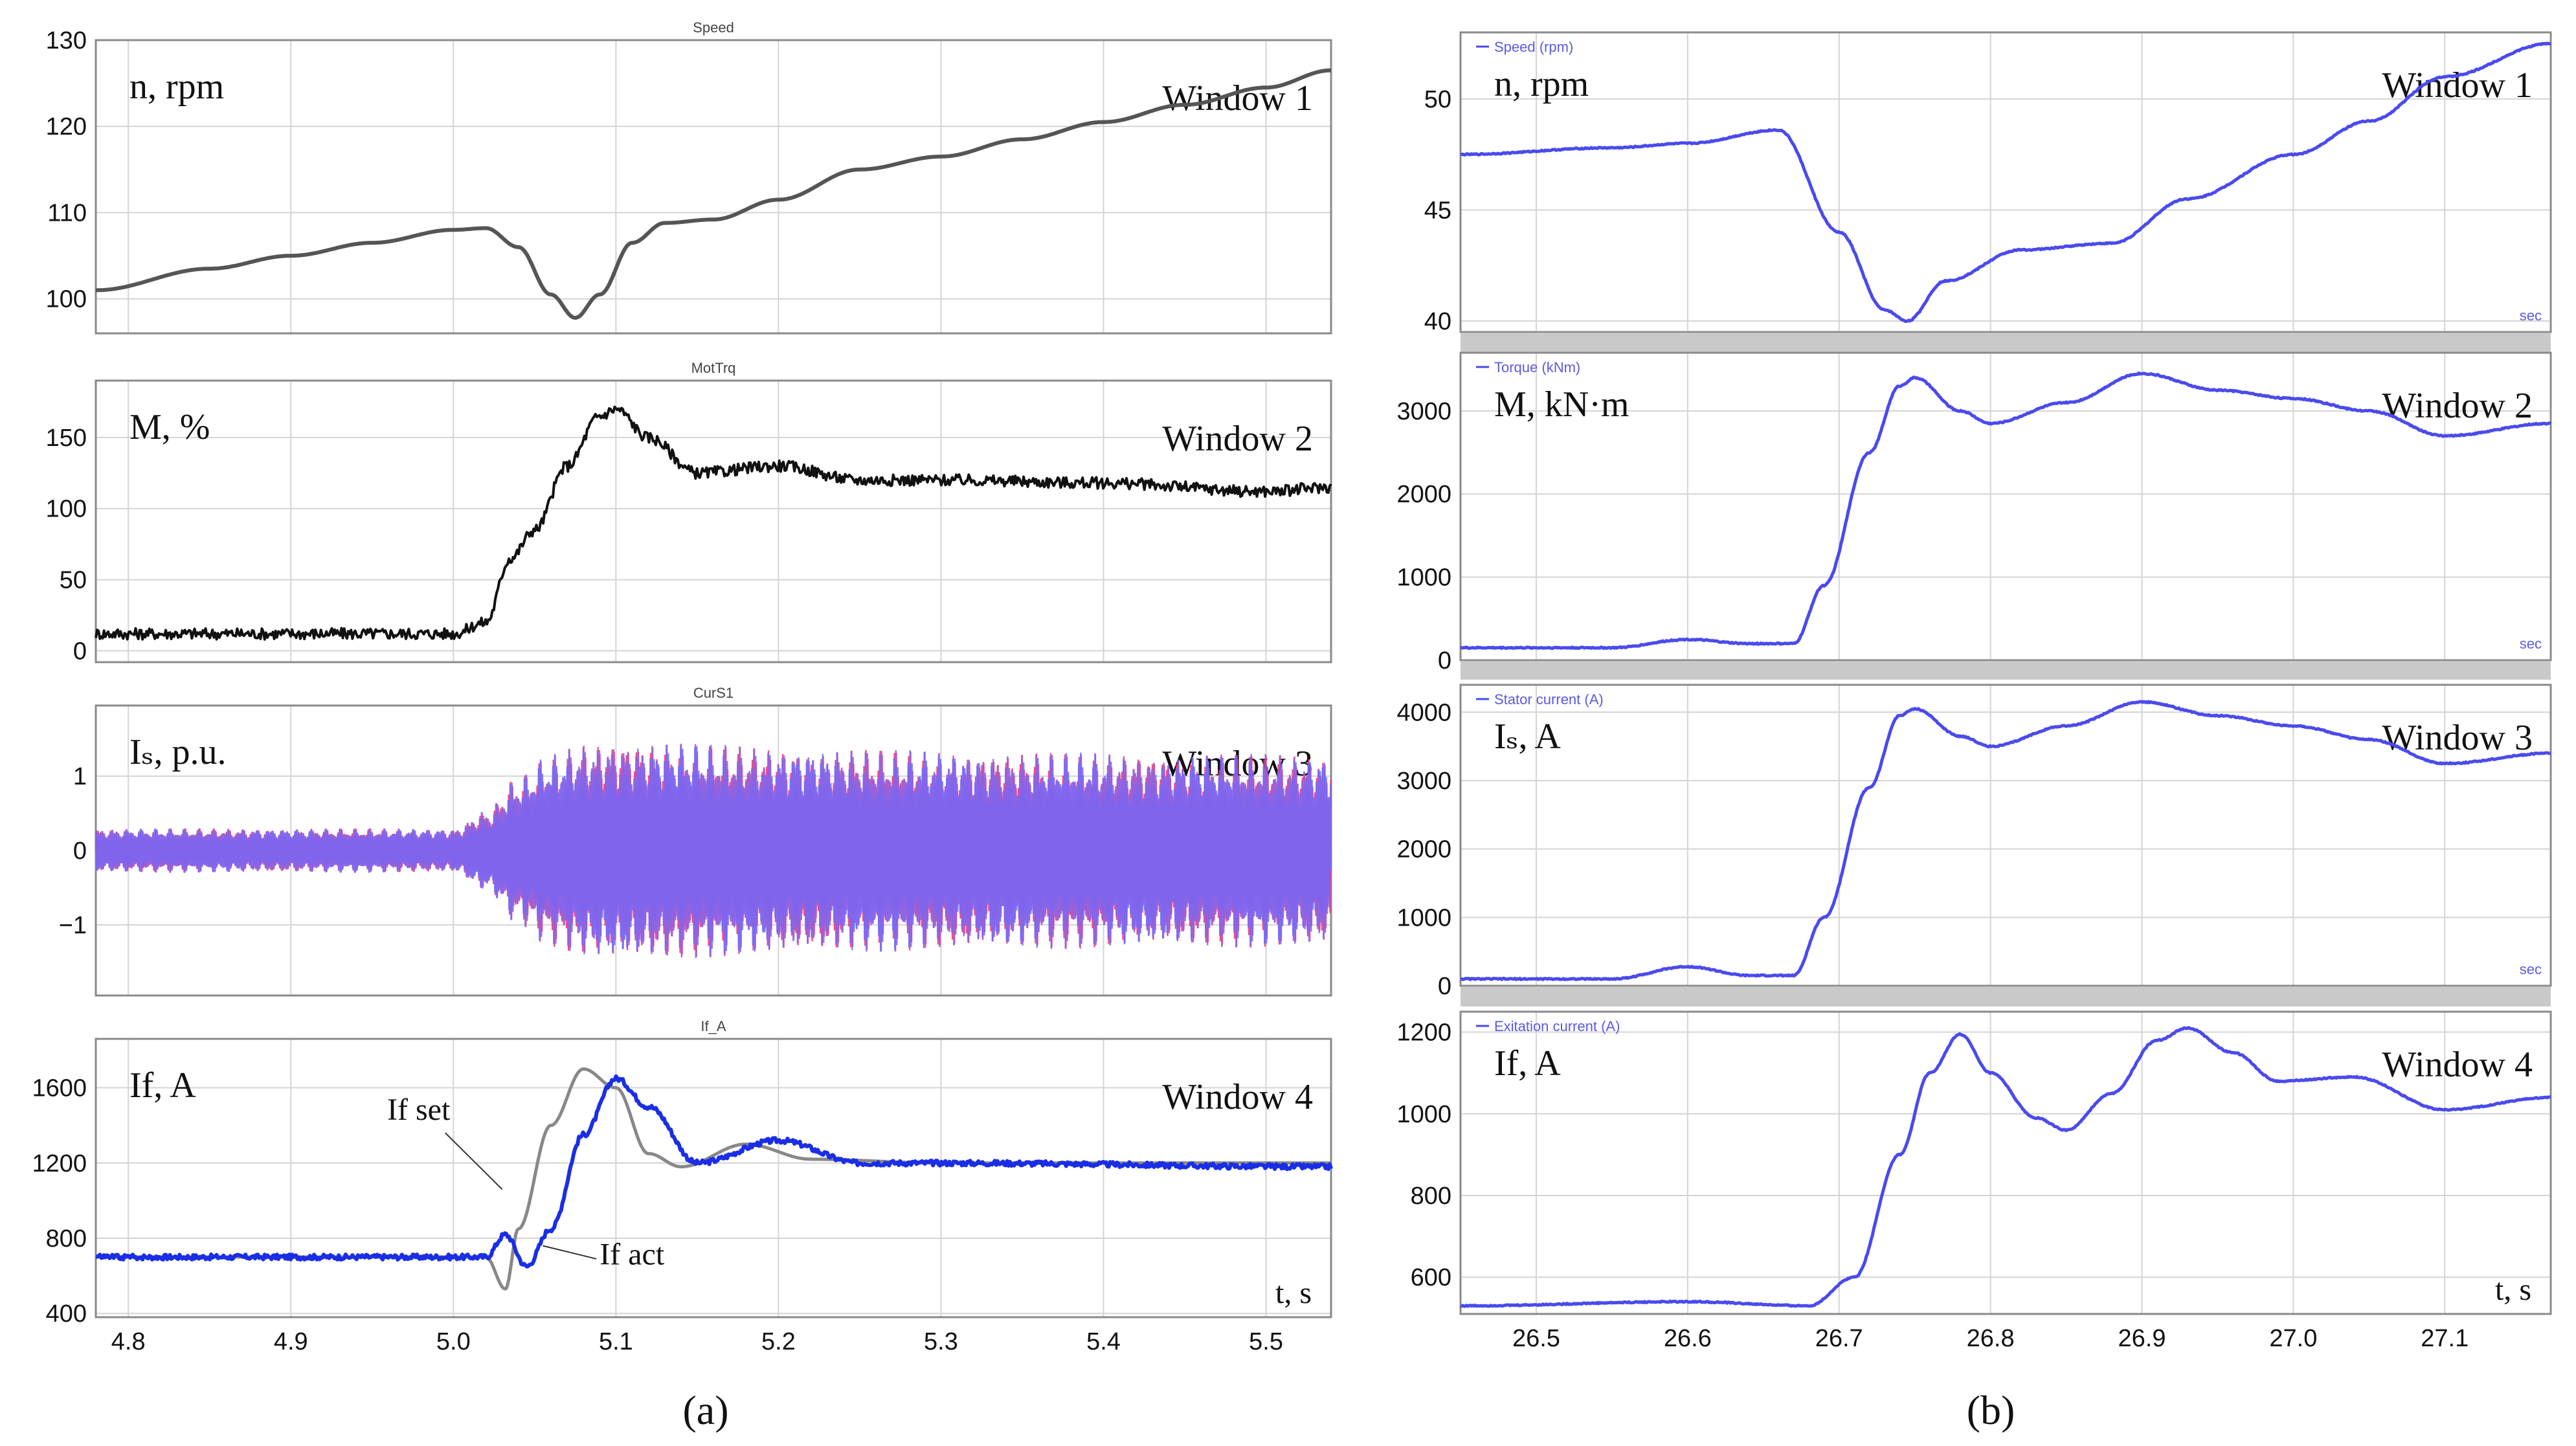  I want to click on x-tick-label: 5.1, so click(616, 1341).